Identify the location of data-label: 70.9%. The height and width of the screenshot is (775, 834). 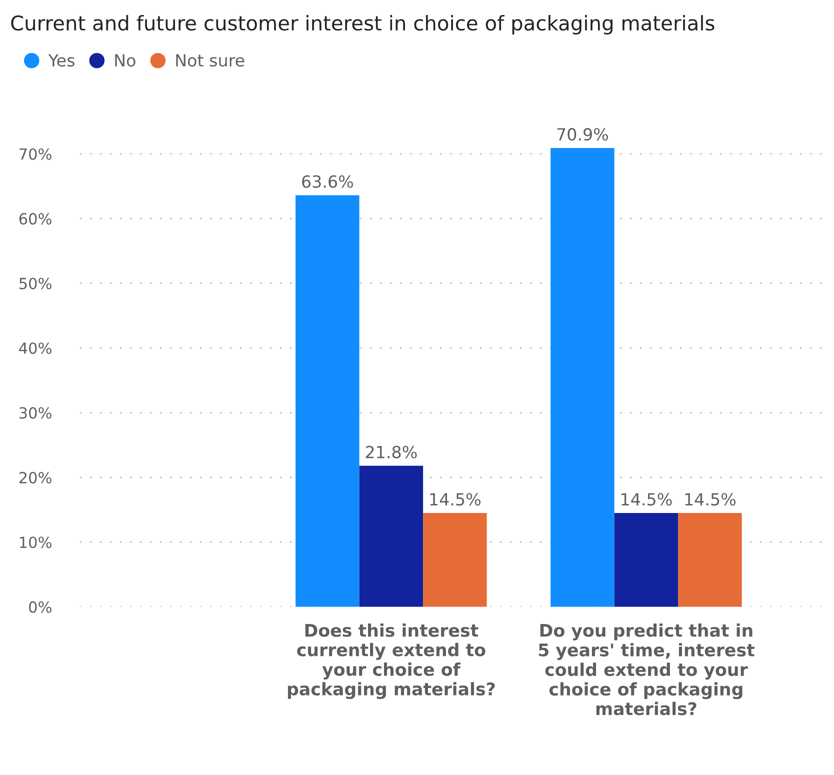
(582, 134).